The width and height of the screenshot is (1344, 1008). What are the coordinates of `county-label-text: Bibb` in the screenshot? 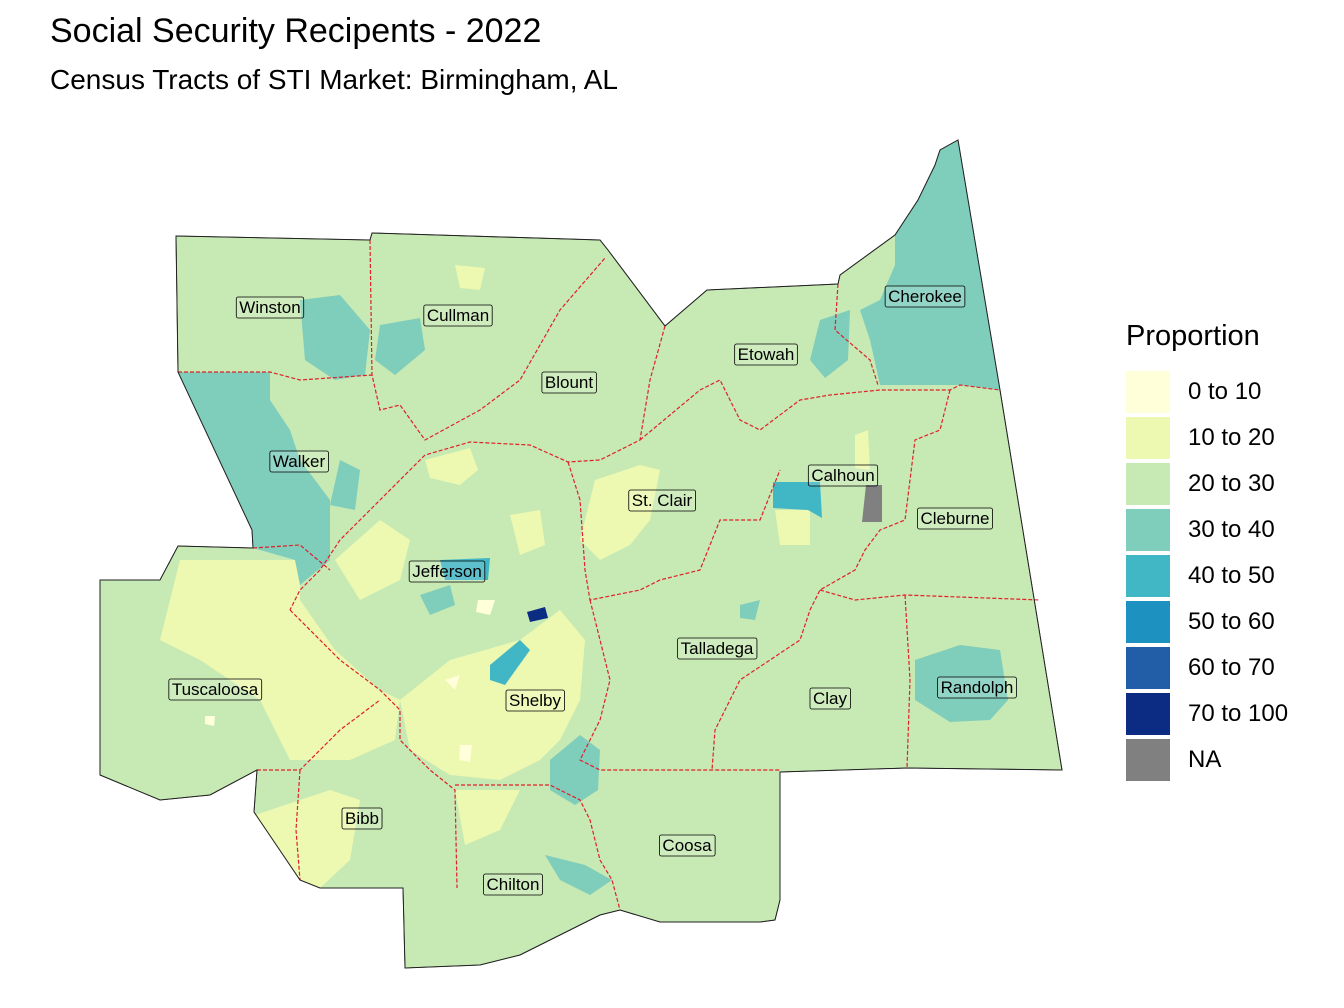 It's located at (362, 818).